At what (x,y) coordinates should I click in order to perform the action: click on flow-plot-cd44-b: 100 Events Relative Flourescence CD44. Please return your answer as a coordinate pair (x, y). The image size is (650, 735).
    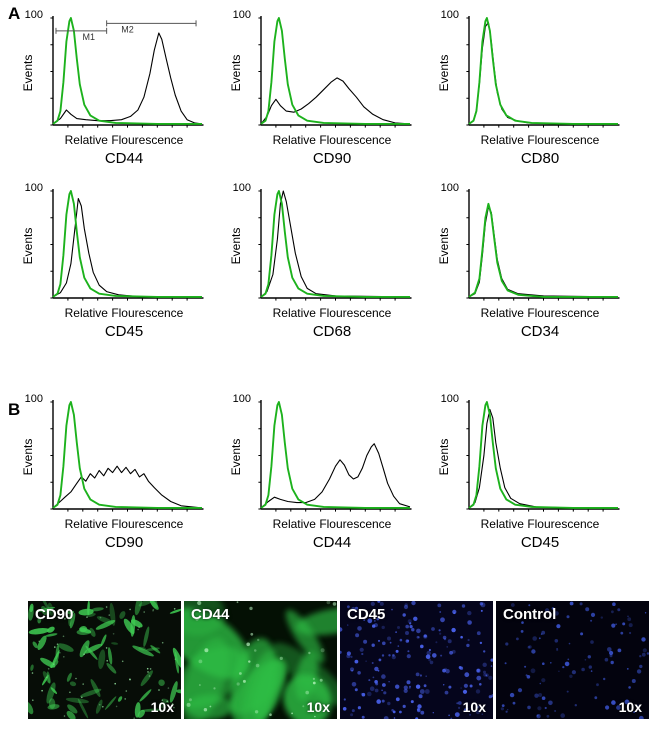
    Looking at the image, I should click on (319, 472).